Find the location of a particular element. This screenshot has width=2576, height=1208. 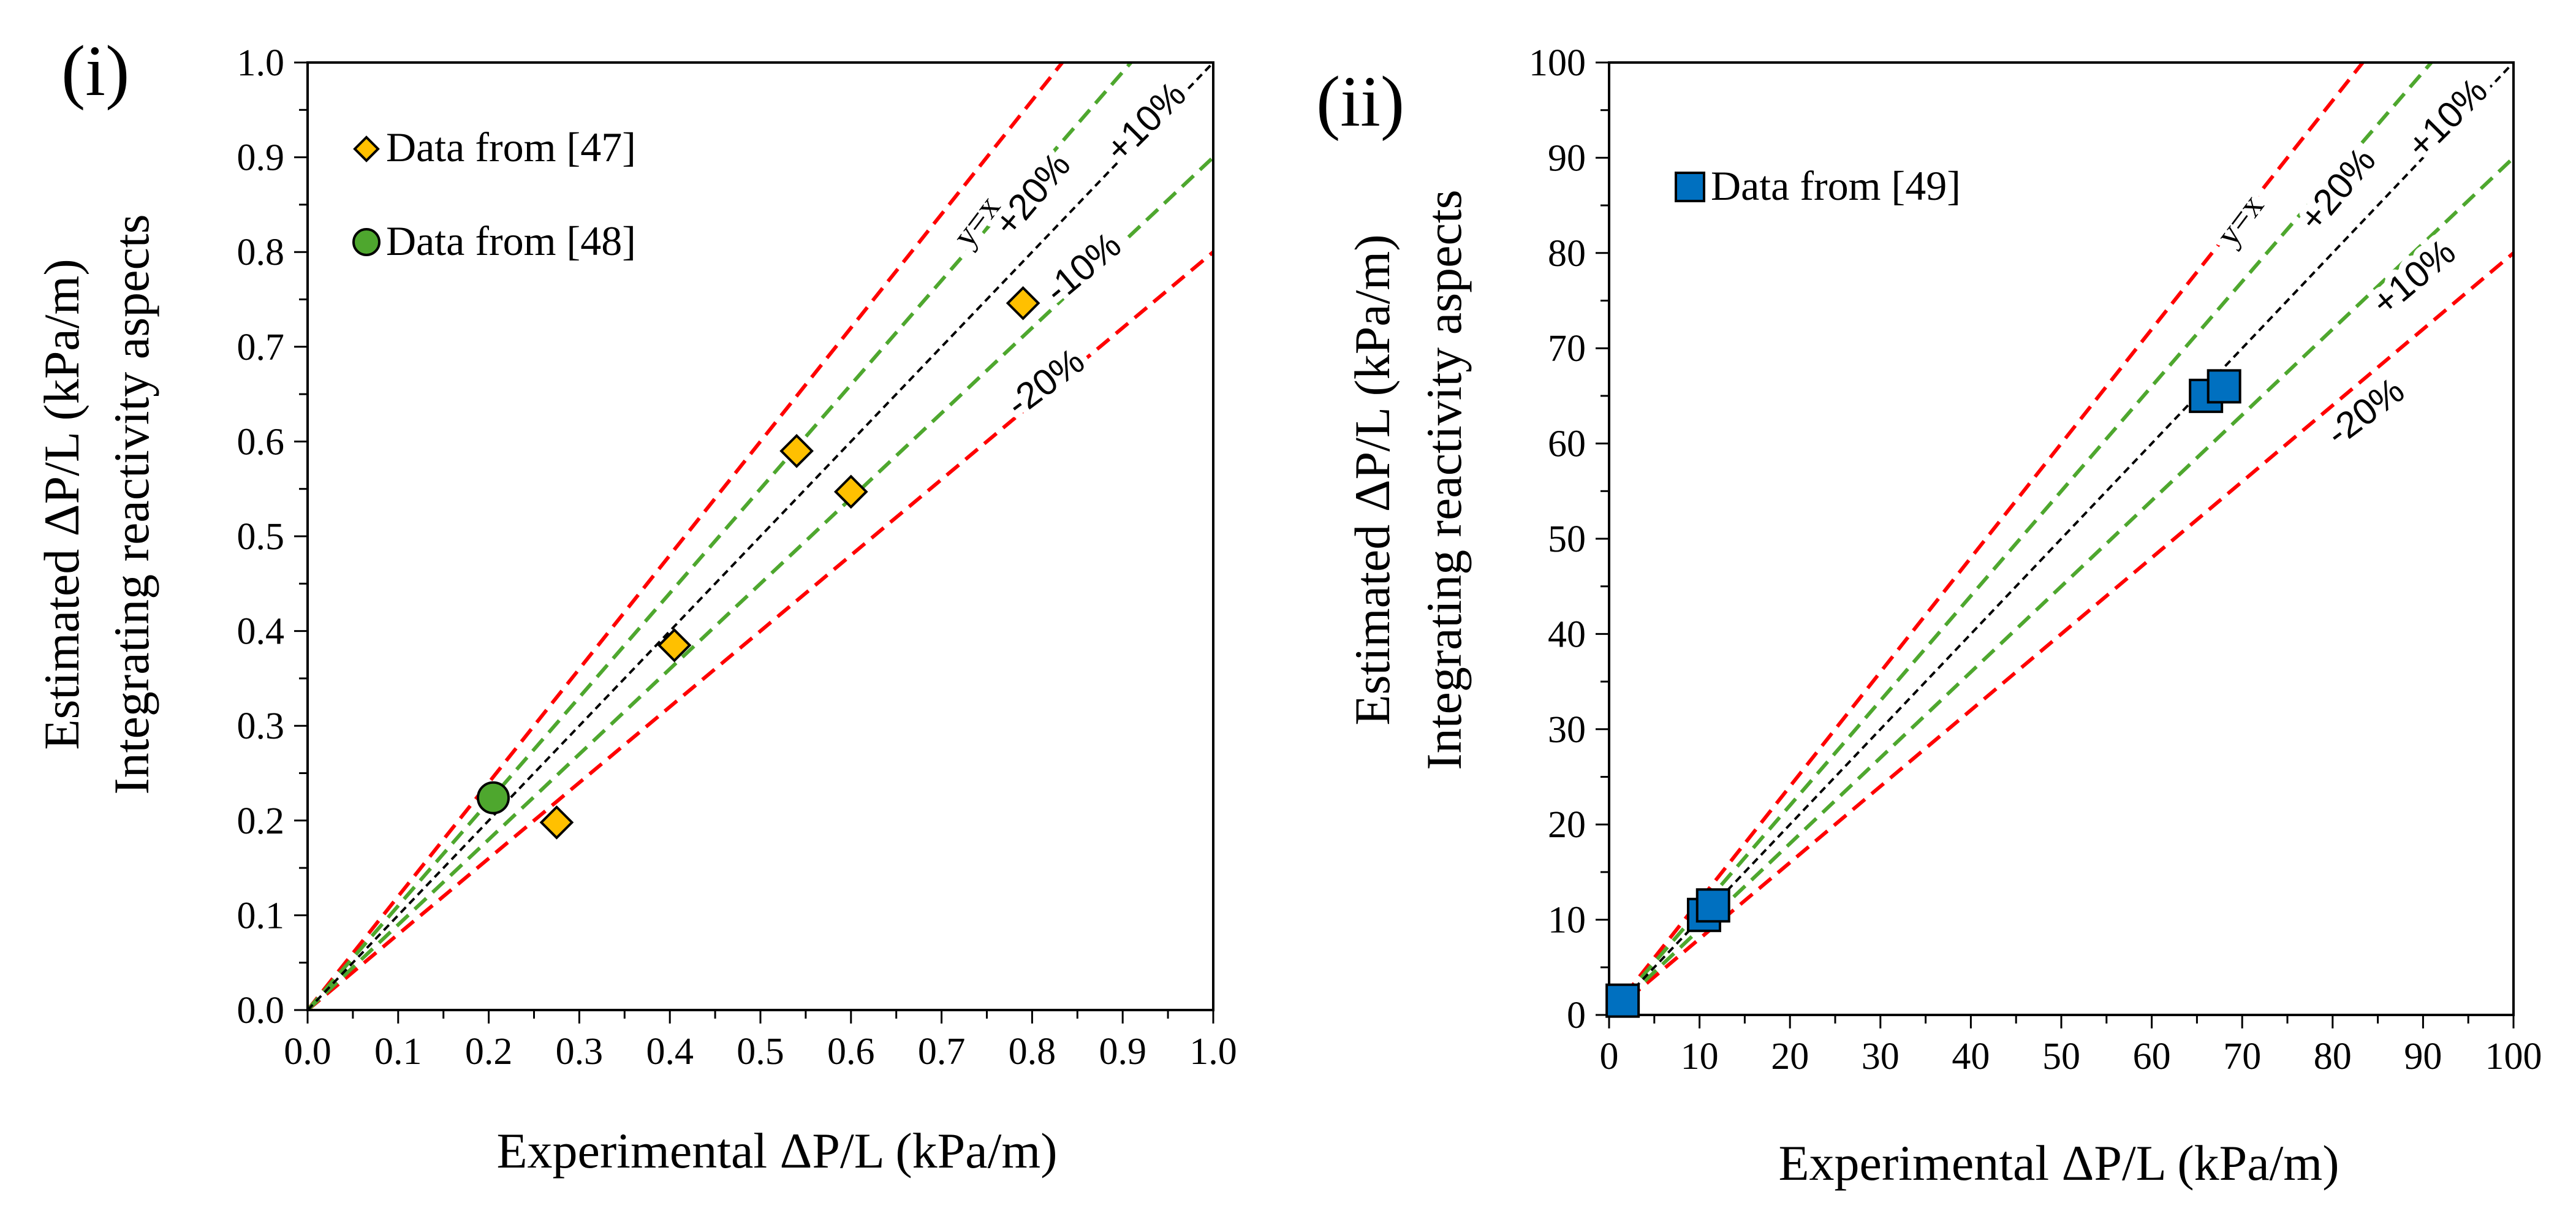

y-tick-label: 0.1 is located at coordinates (261, 915).